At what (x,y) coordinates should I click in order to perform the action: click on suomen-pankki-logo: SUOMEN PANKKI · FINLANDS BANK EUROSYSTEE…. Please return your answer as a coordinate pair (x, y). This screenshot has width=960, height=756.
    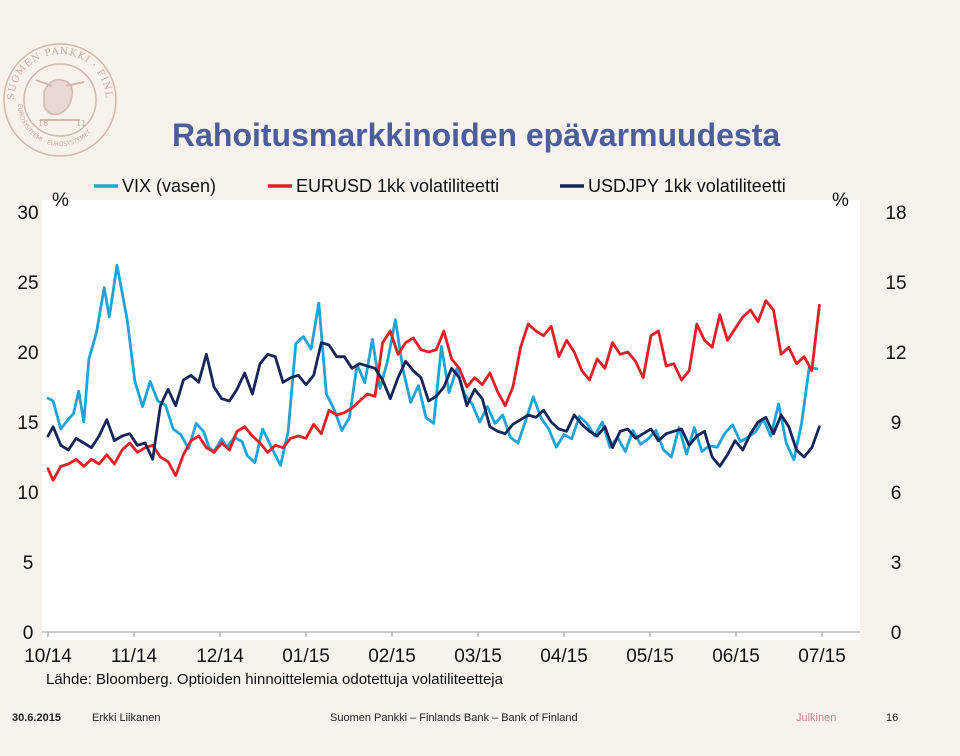
    Looking at the image, I should click on (58, 98).